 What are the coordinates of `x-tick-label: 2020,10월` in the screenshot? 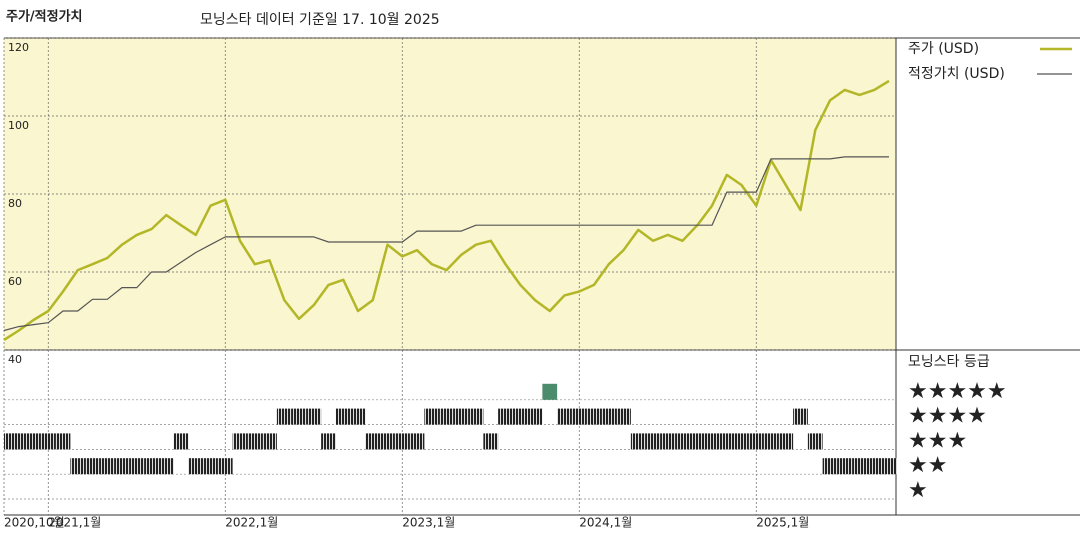 It's located at (34, 523).